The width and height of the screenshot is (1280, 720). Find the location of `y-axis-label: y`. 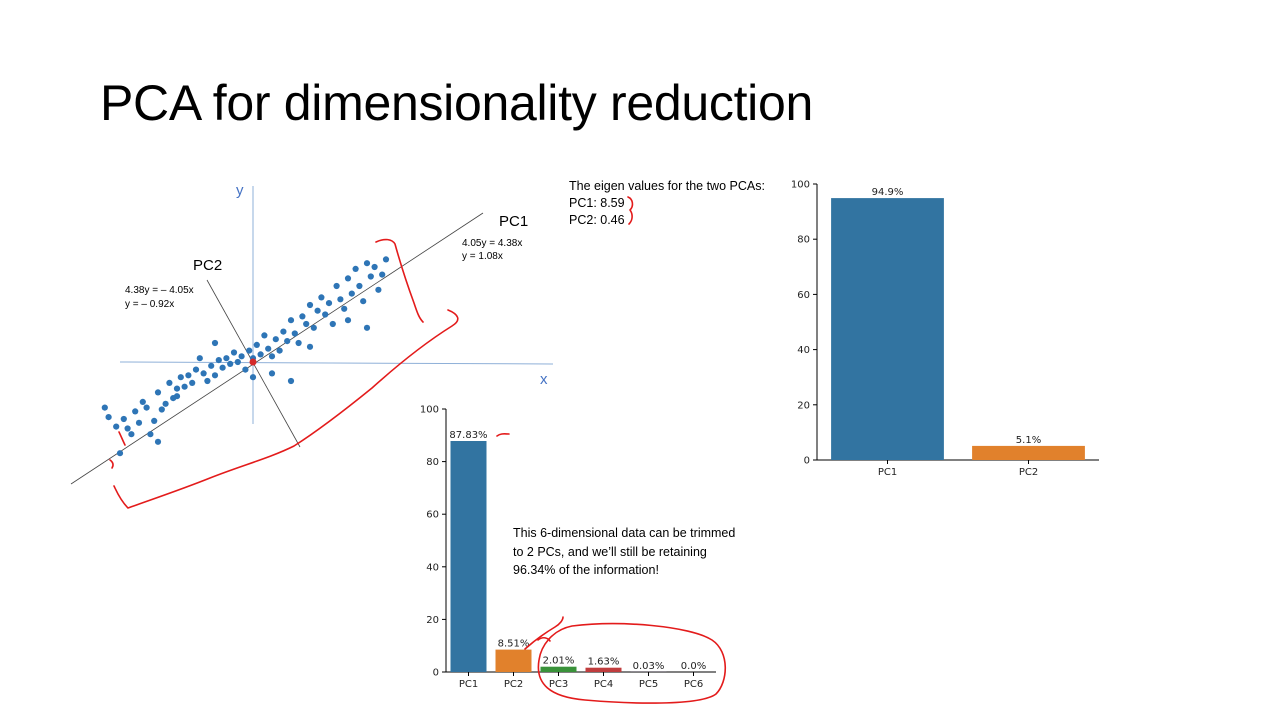

y-axis-label: y is located at coordinates (240, 190).